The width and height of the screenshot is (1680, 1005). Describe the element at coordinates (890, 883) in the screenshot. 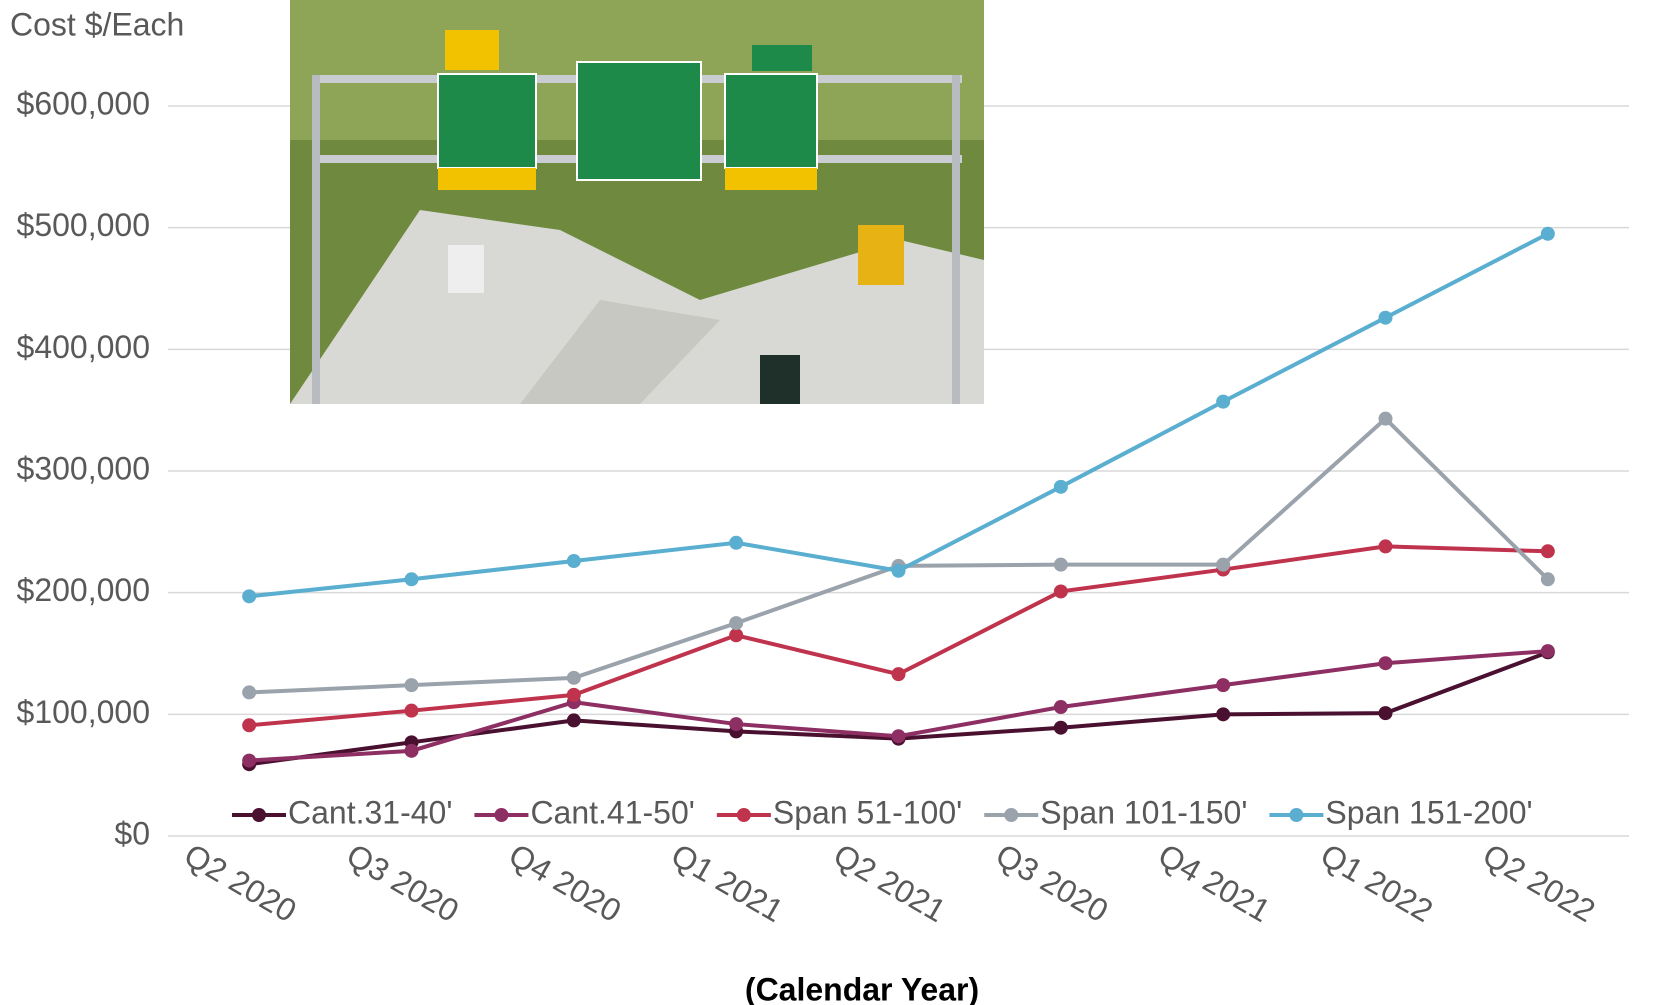

I see `x-tick-label: Q2 2021` at that location.